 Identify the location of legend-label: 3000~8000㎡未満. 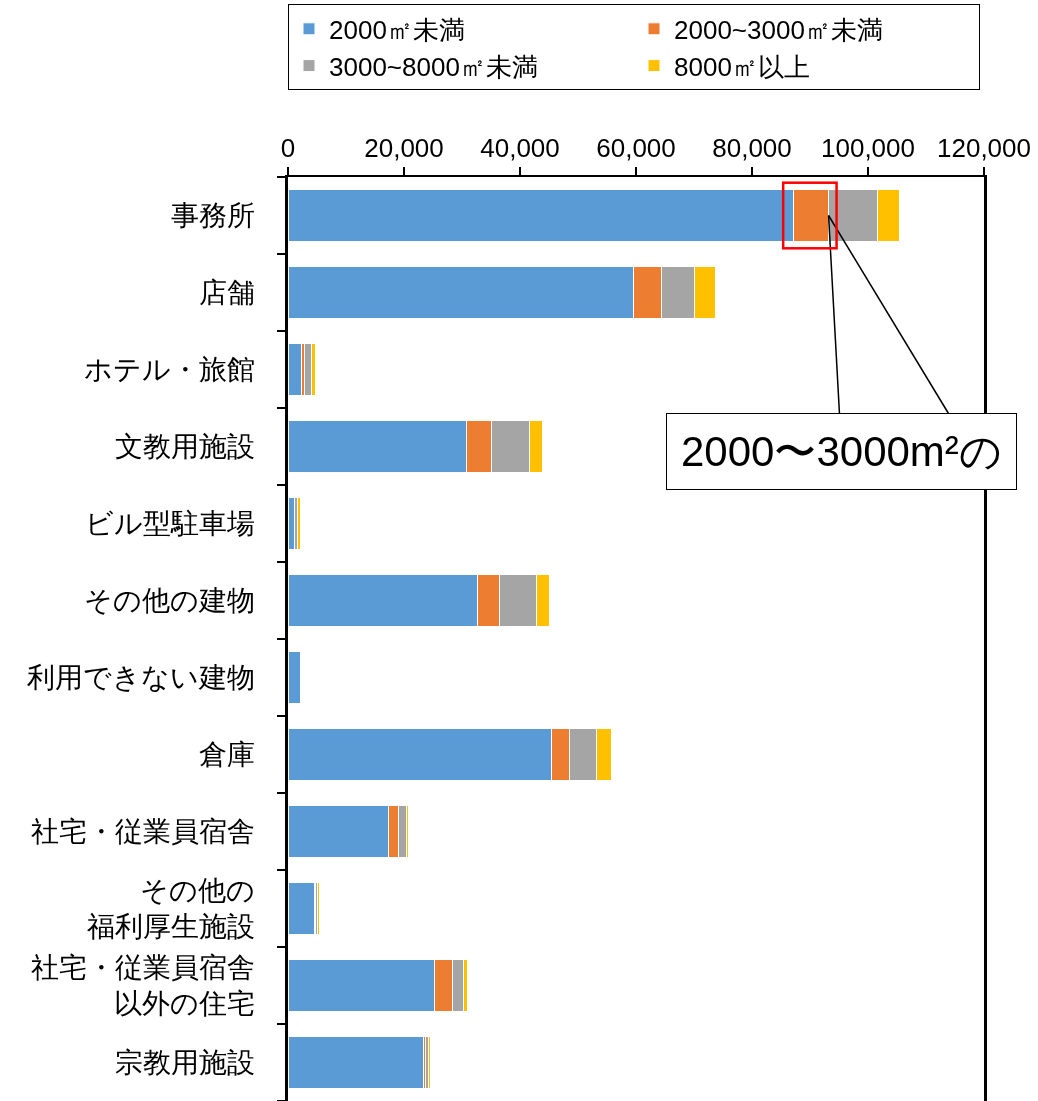
(433, 66).